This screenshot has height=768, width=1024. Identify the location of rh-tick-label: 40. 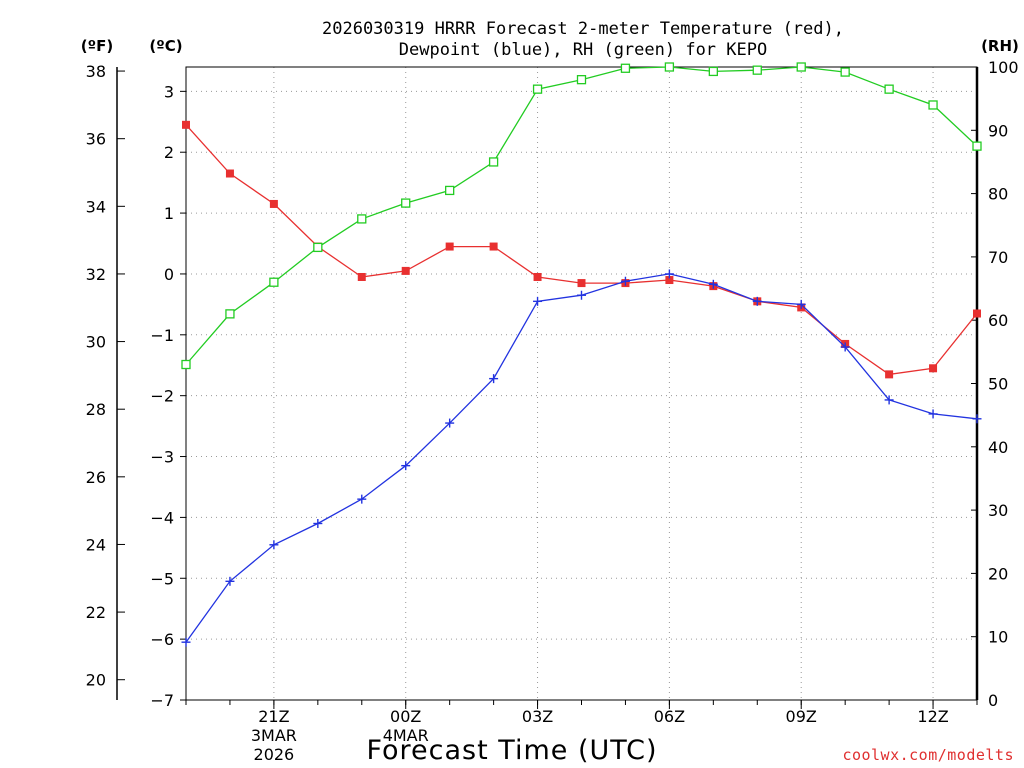
(998, 447).